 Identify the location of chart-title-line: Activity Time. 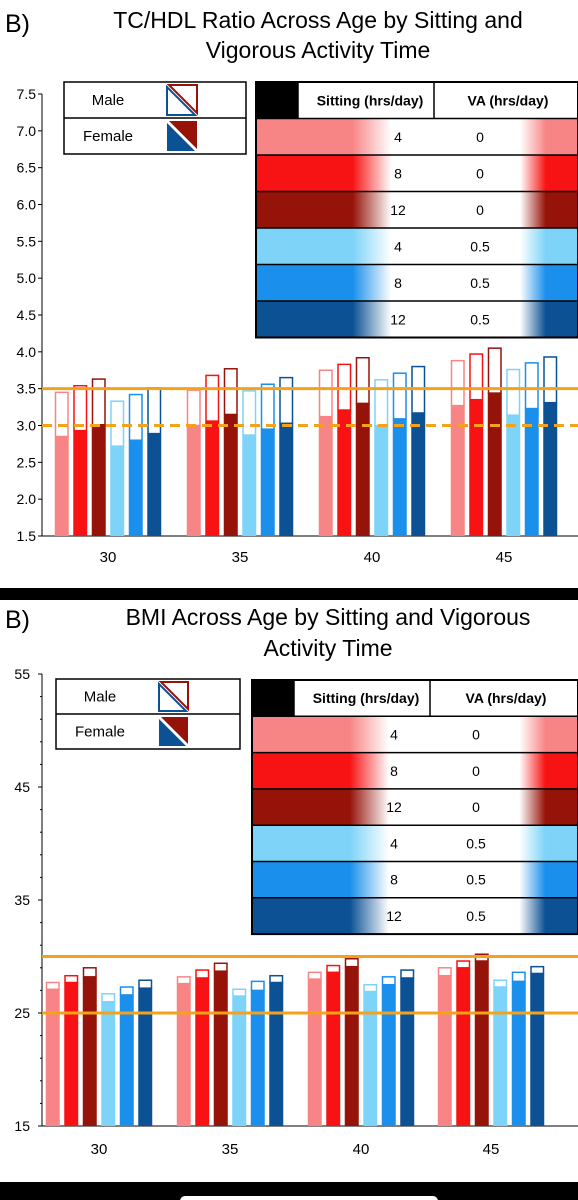
(327, 648).